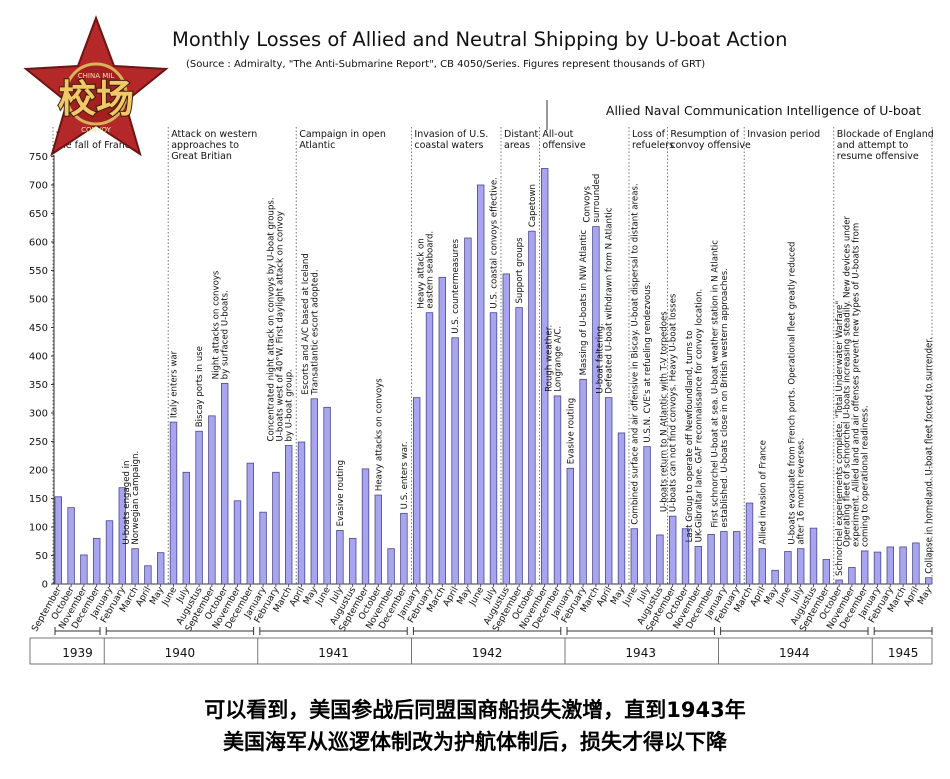 Image resolution: width=950 pixels, height=779 pixels. What do you see at coordinates (597, 198) in the screenshot?
I see `annotation-text: surrounded` at bounding box center [597, 198].